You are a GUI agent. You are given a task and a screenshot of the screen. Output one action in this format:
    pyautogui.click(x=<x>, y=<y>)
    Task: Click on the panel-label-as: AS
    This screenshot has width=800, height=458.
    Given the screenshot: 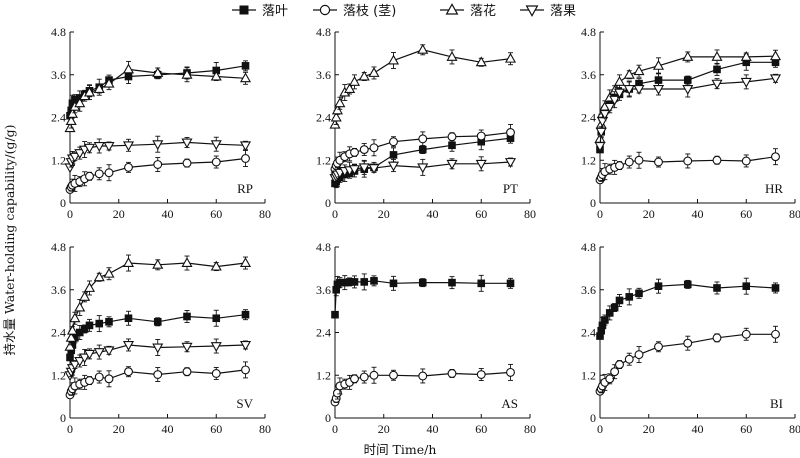 What is the action you would take?
    pyautogui.click(x=509, y=403)
    